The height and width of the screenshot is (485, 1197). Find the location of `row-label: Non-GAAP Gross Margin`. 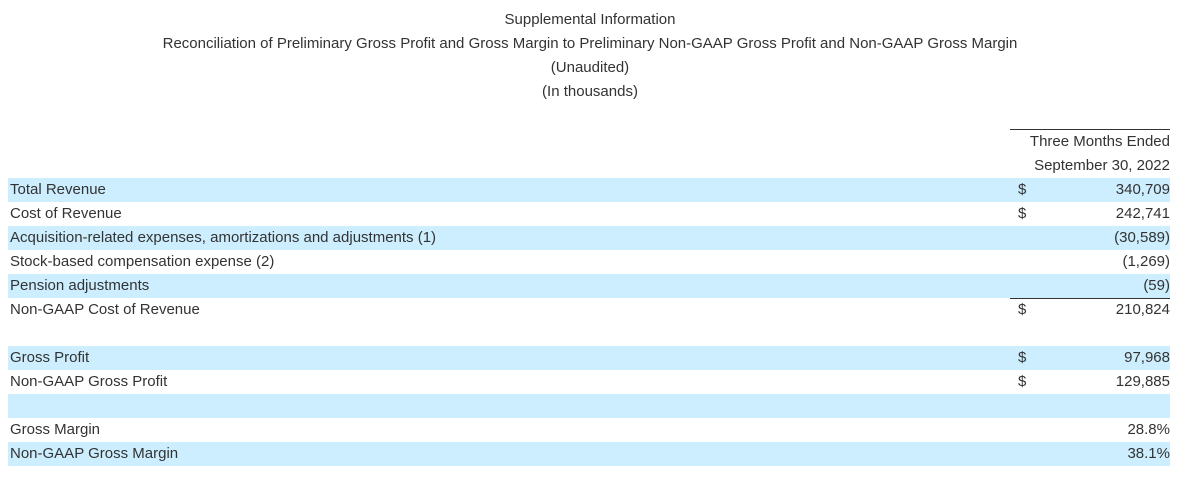

row-label: Non-GAAP Gross Margin is located at coordinates (94, 453).